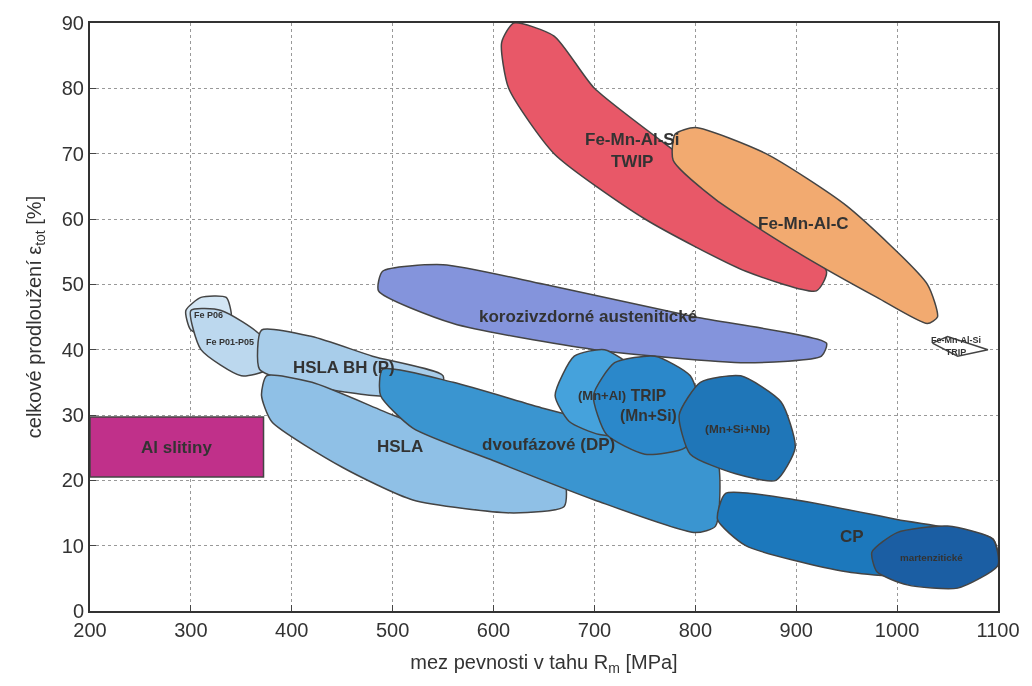 The width and height of the screenshot is (1032, 686). Describe the element at coordinates (998, 630) in the screenshot. I see `x-tick-label: 1100` at that location.